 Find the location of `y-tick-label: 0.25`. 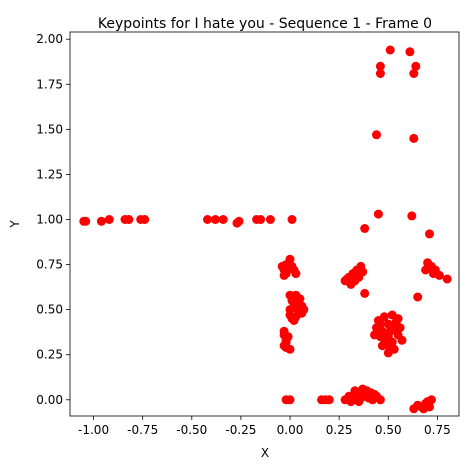

y-tick-label: 0.25 is located at coordinates (49, 355).